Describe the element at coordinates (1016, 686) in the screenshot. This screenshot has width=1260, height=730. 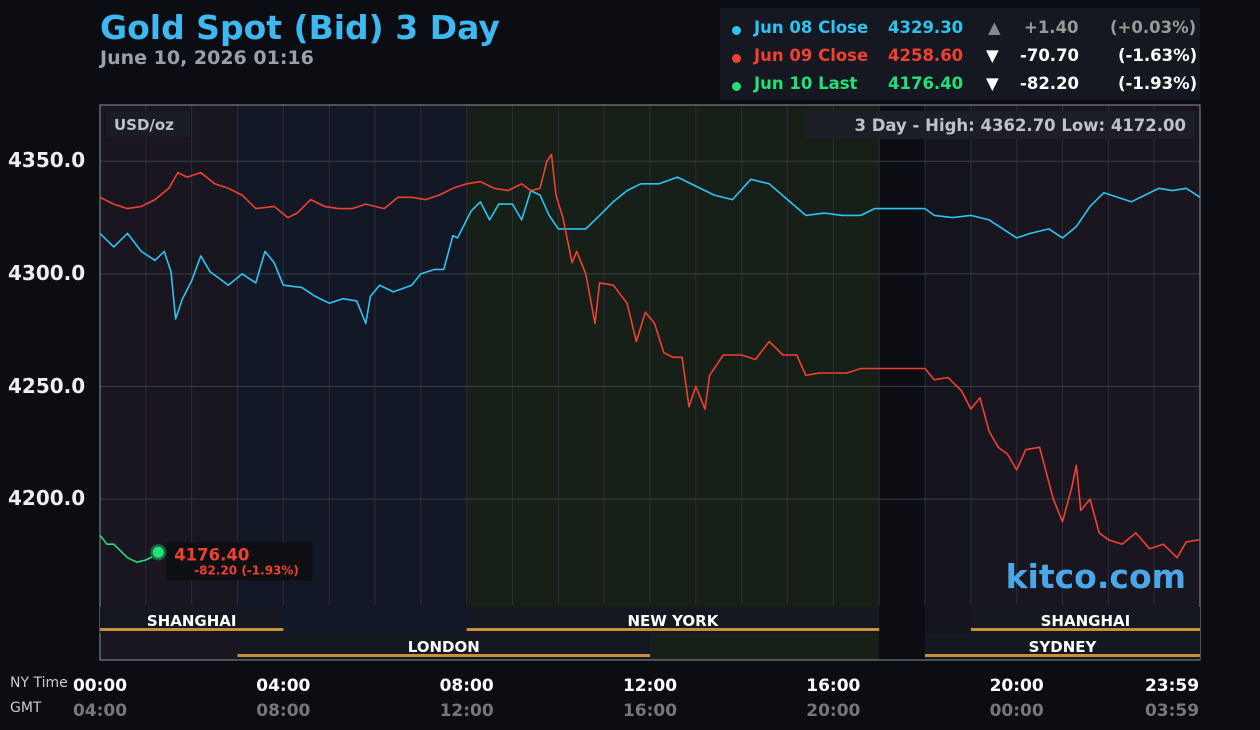
I see `x-tick-label-ny: 20:00` at that location.